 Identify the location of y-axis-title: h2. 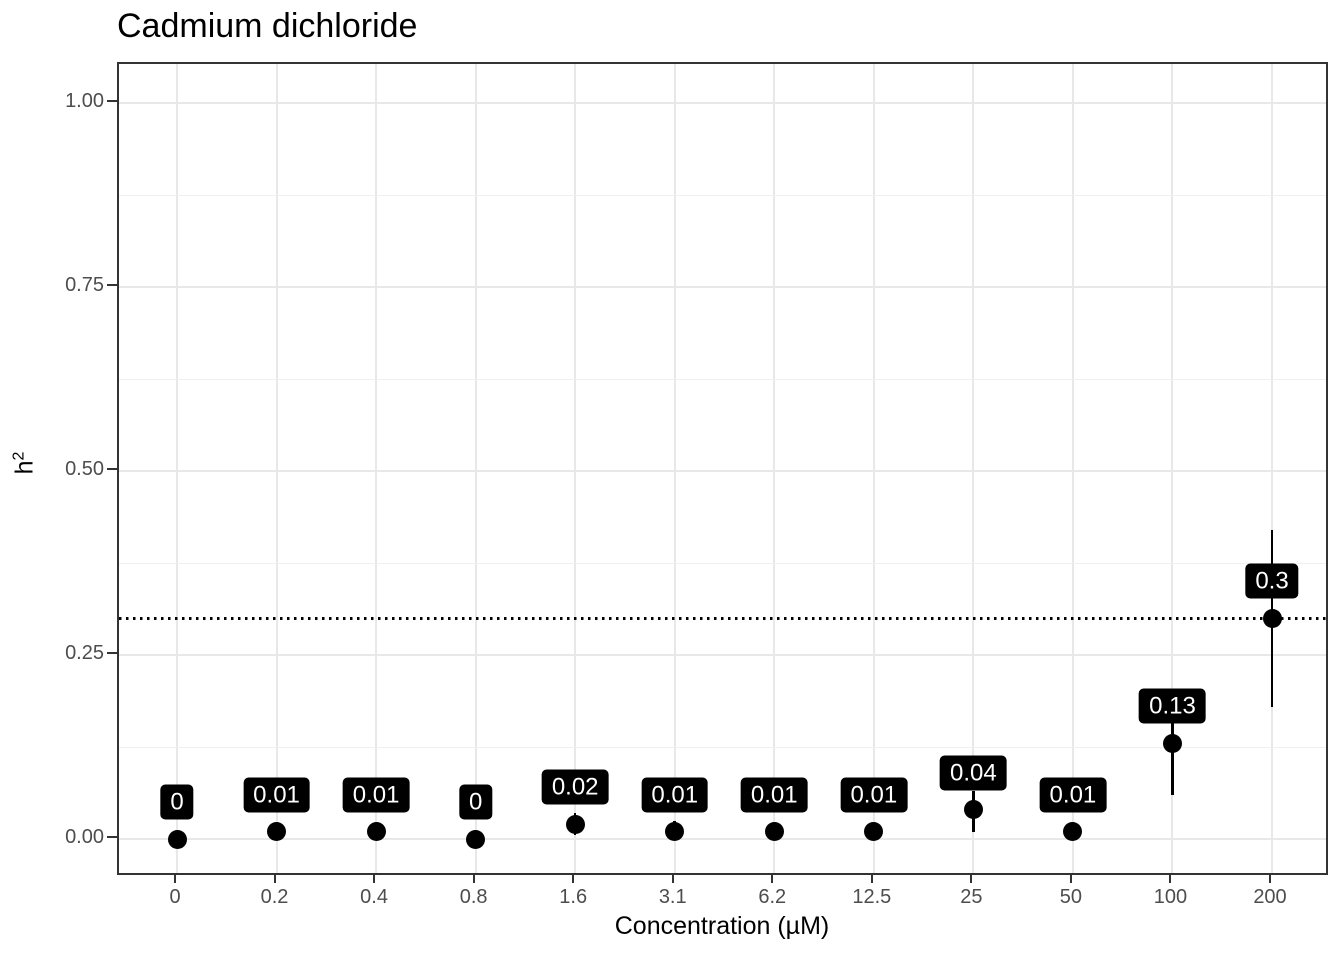
(24, 463).